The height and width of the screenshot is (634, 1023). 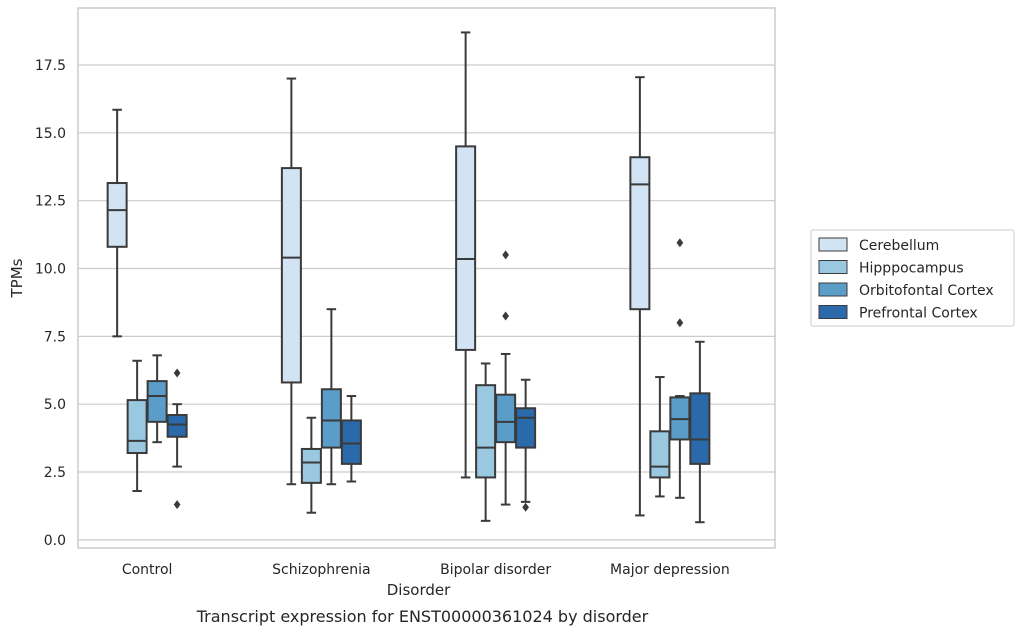 What do you see at coordinates (55, 337) in the screenshot?
I see `y-tick-label: 7.5` at bounding box center [55, 337].